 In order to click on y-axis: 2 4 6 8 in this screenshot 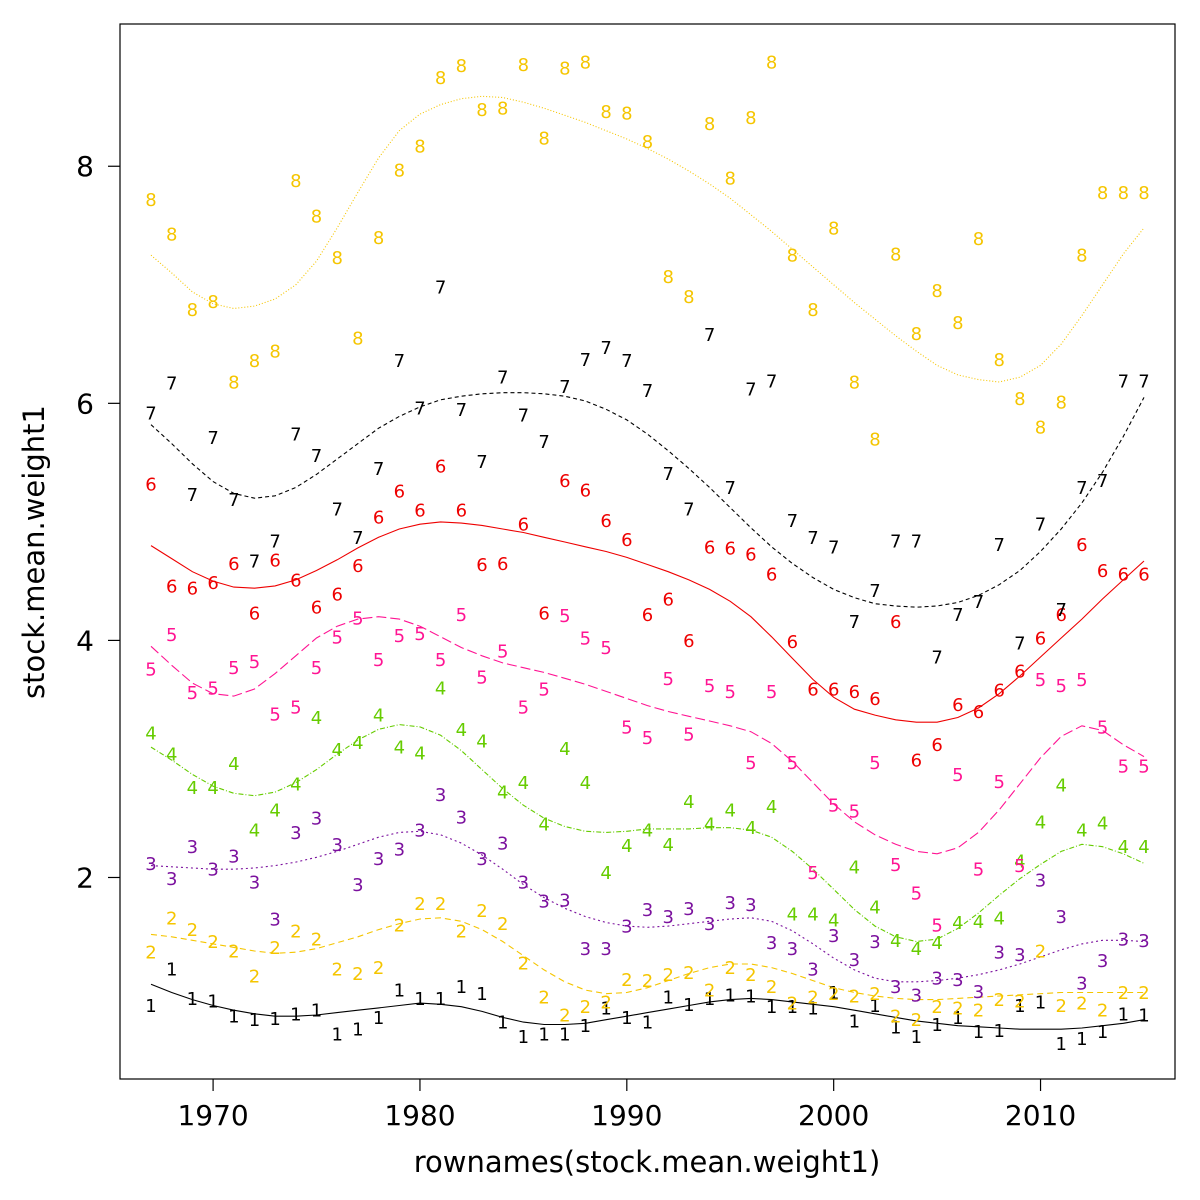, I will do `click(98, 522)`.